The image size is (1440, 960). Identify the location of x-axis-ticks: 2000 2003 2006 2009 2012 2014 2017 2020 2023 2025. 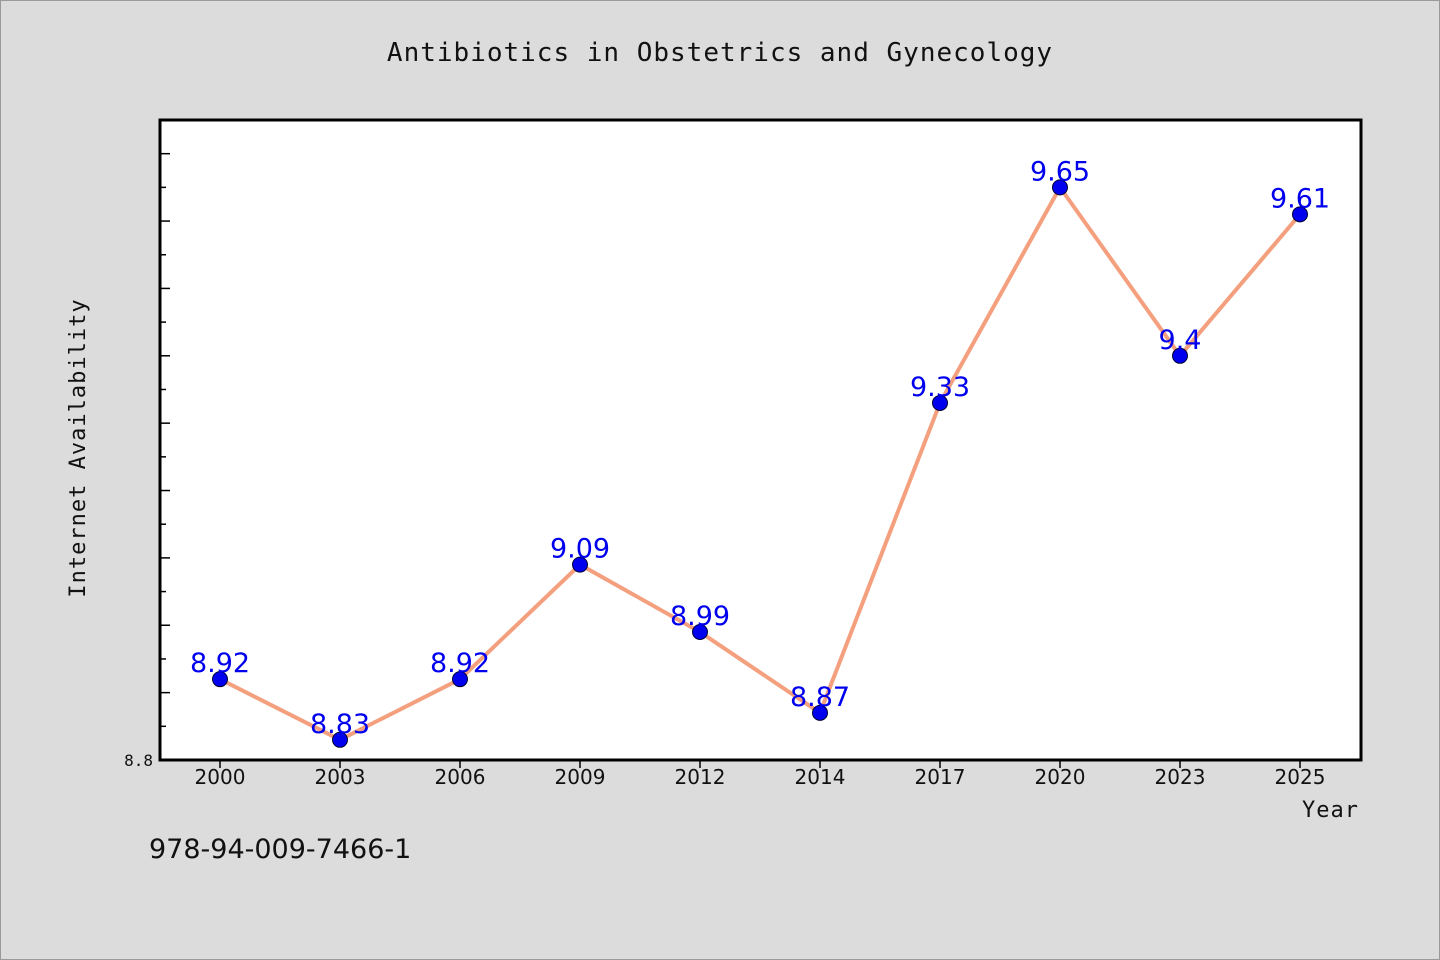
(760, 774).